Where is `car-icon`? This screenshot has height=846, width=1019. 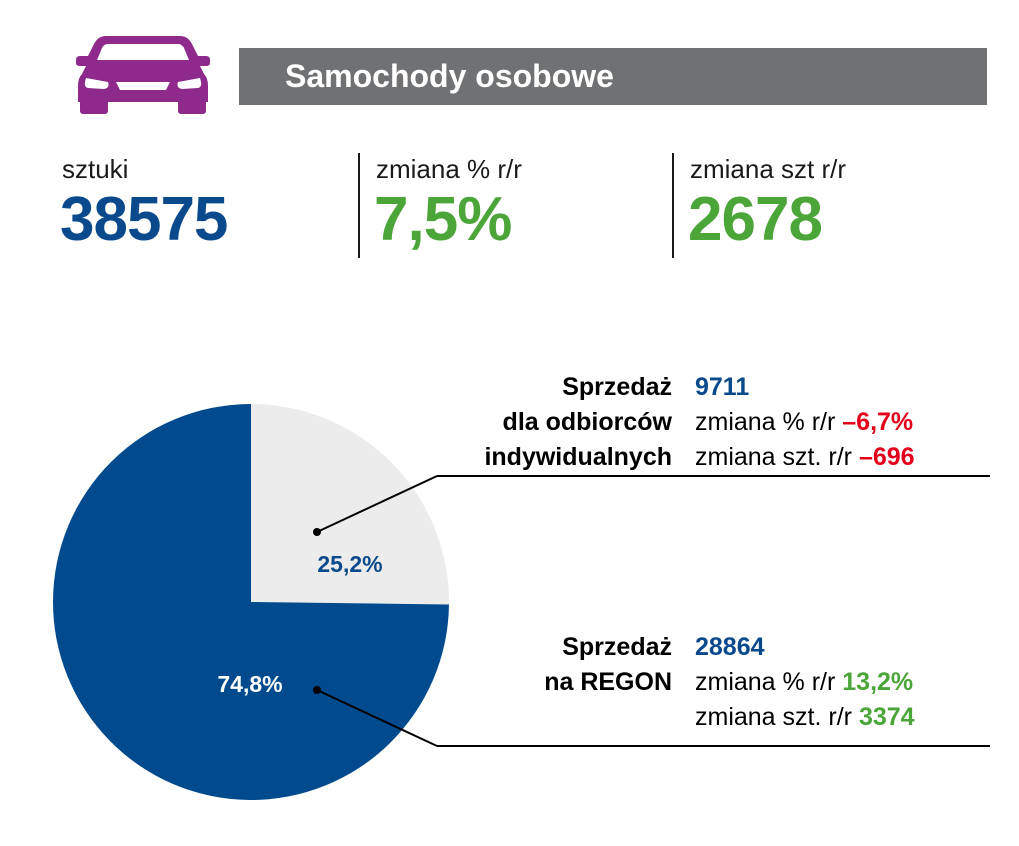 car-icon is located at coordinates (143, 75).